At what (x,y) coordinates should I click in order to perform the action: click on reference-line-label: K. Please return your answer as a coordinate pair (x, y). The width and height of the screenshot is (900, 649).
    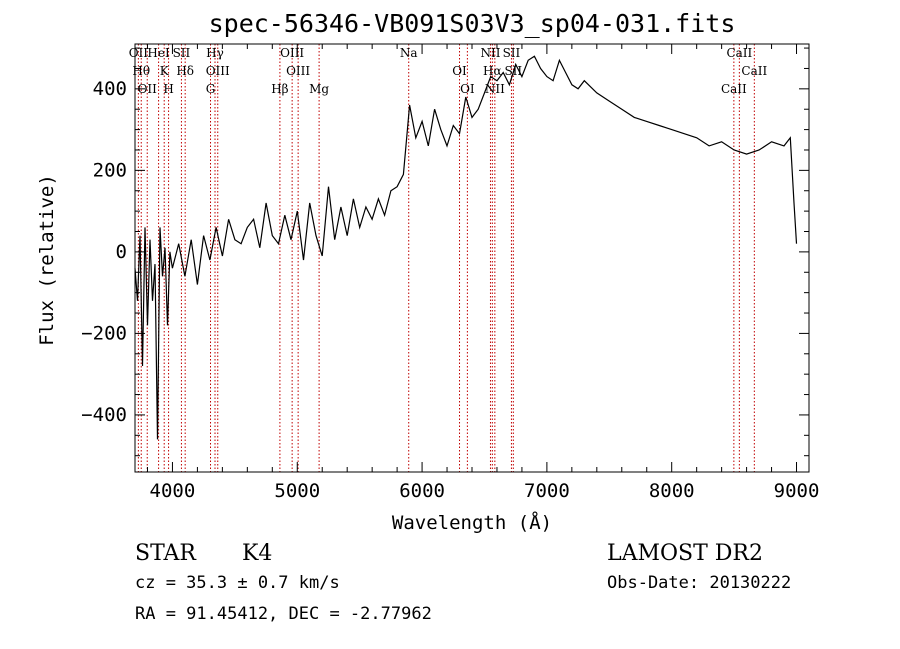
    Looking at the image, I should click on (165, 71).